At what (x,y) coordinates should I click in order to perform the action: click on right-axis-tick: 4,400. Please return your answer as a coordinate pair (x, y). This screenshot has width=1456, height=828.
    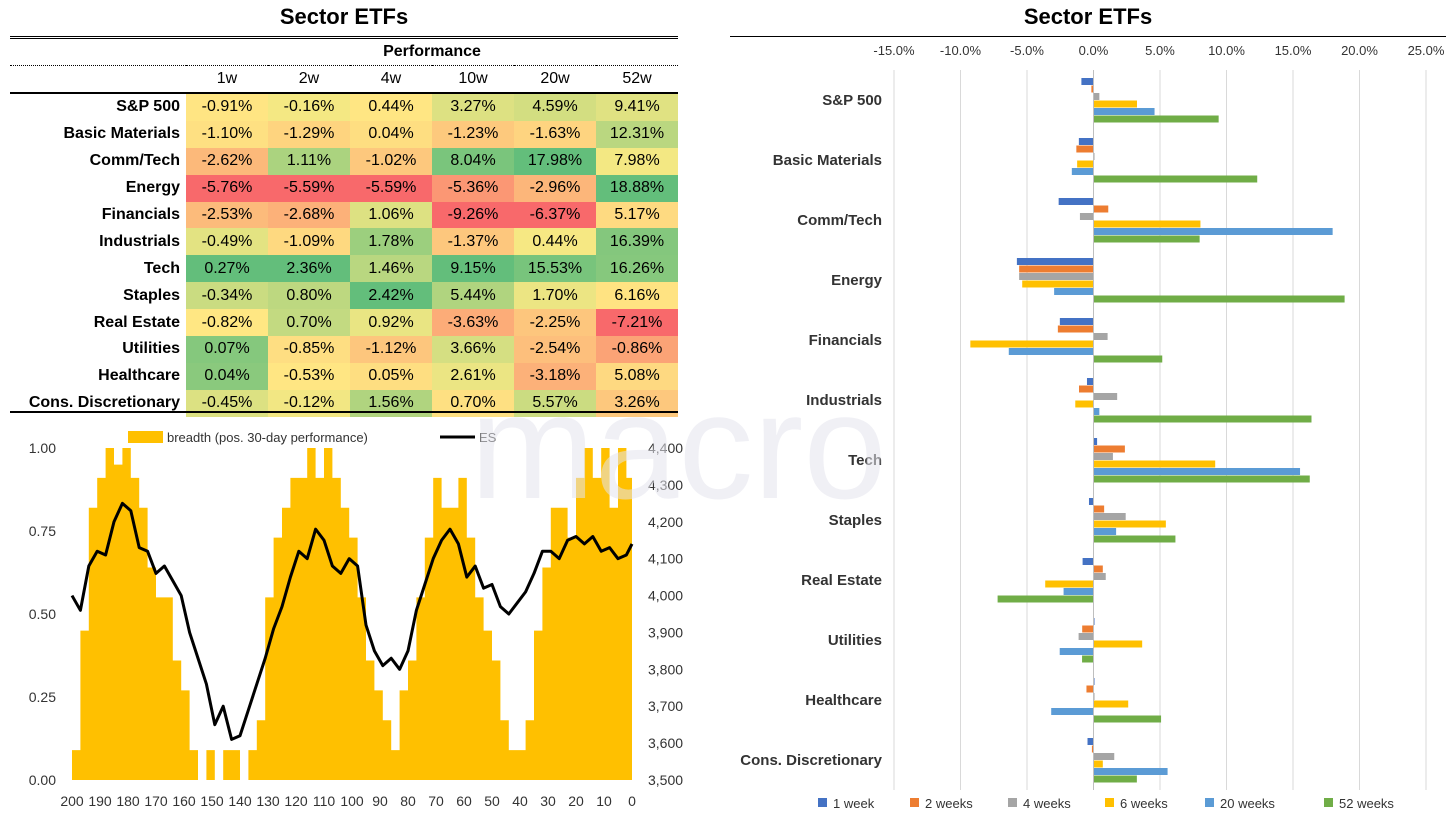
    Looking at the image, I should click on (665, 448).